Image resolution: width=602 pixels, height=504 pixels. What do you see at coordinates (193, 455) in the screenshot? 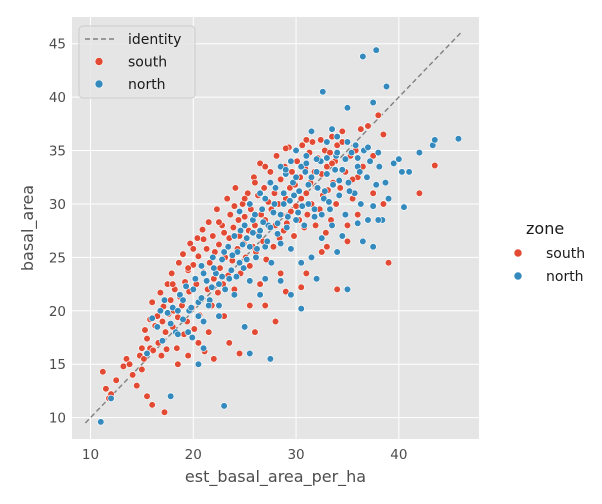
I see `x-tick-label: 20` at bounding box center [193, 455].